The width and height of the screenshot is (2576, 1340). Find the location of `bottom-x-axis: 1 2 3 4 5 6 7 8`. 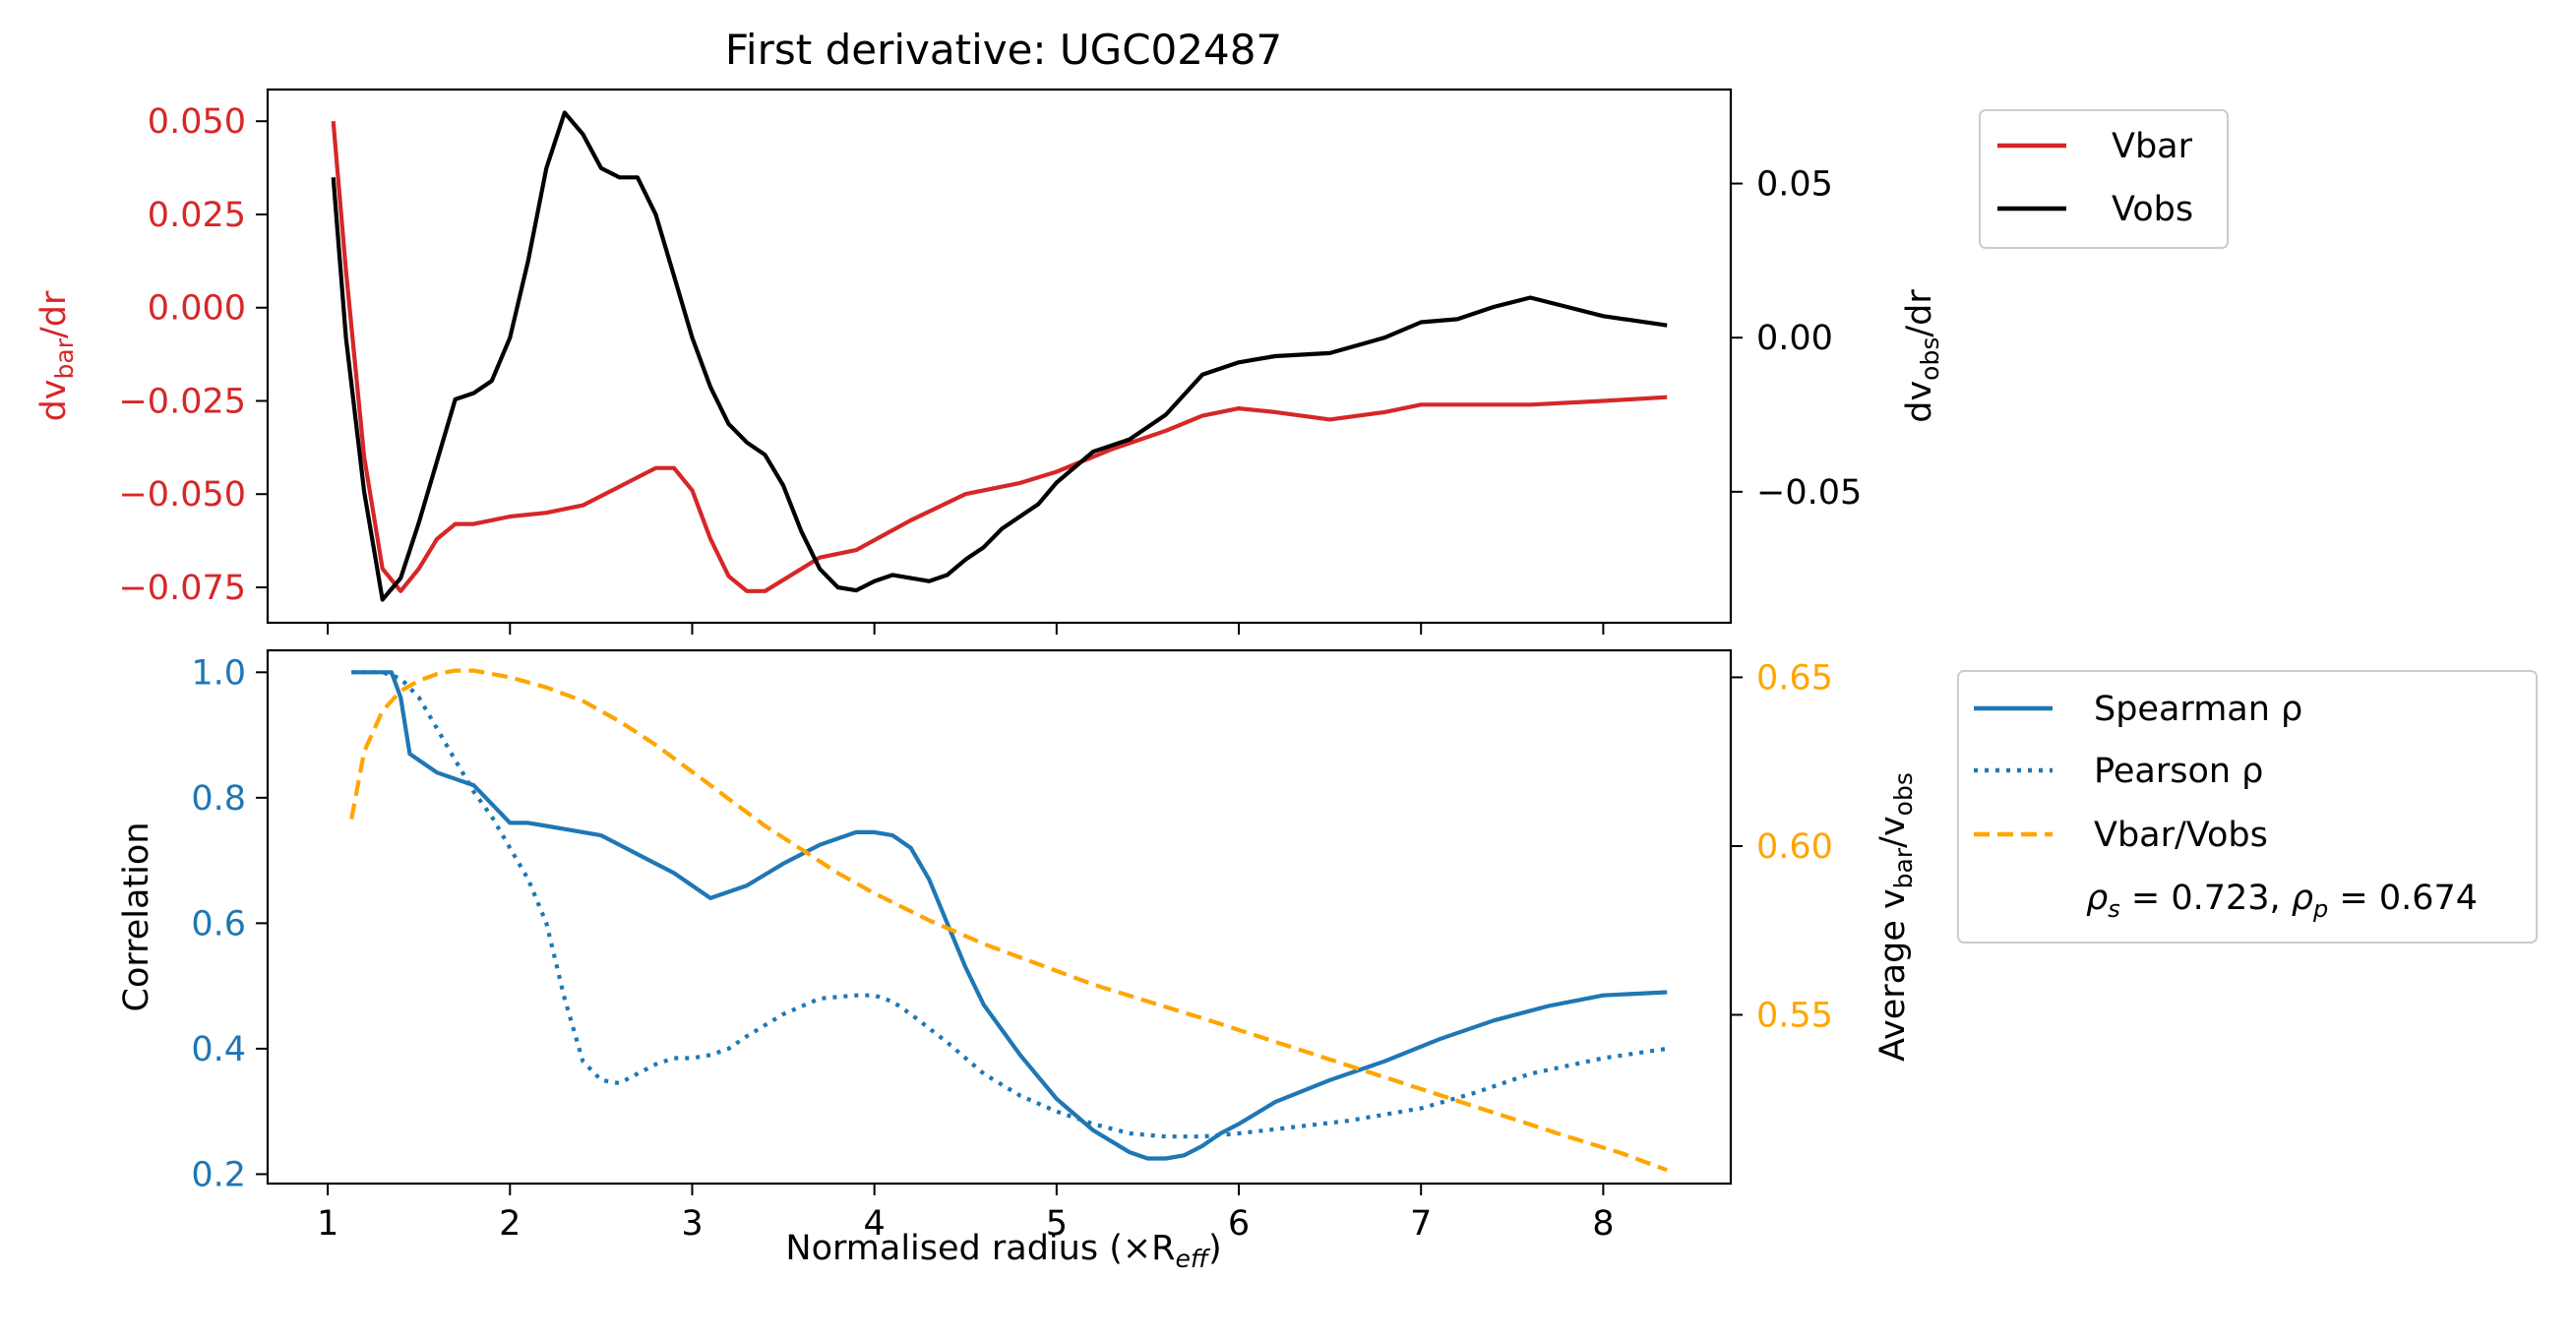

bottom-x-axis: 1 2 3 4 5 6 7 8 is located at coordinates (966, 1214).